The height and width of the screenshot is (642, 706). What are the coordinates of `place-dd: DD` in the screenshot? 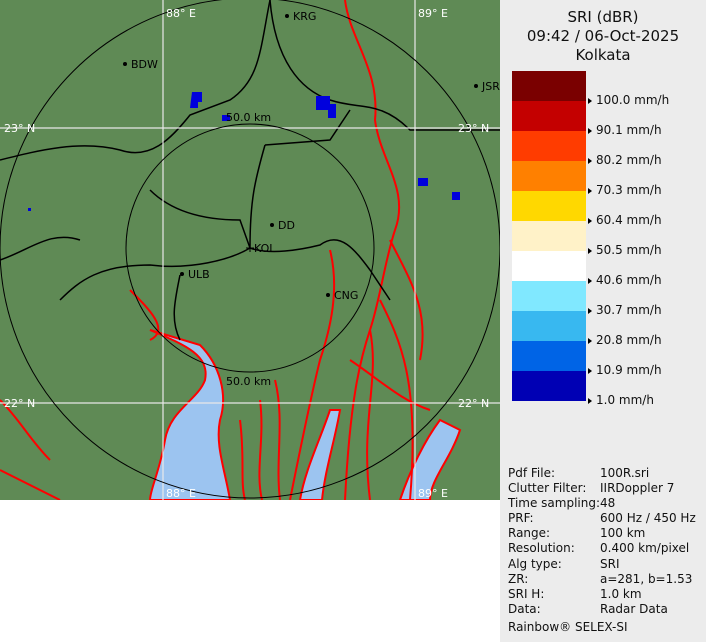 It's located at (286, 225).